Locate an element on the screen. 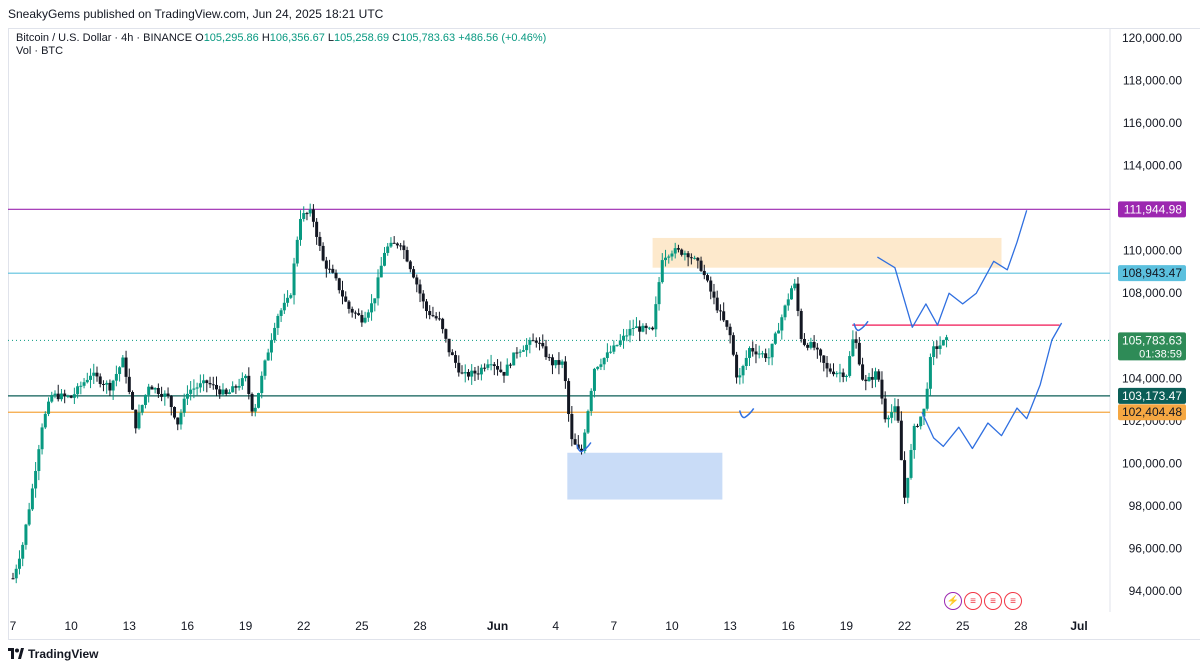  resistance-zone is located at coordinates (827, 252).